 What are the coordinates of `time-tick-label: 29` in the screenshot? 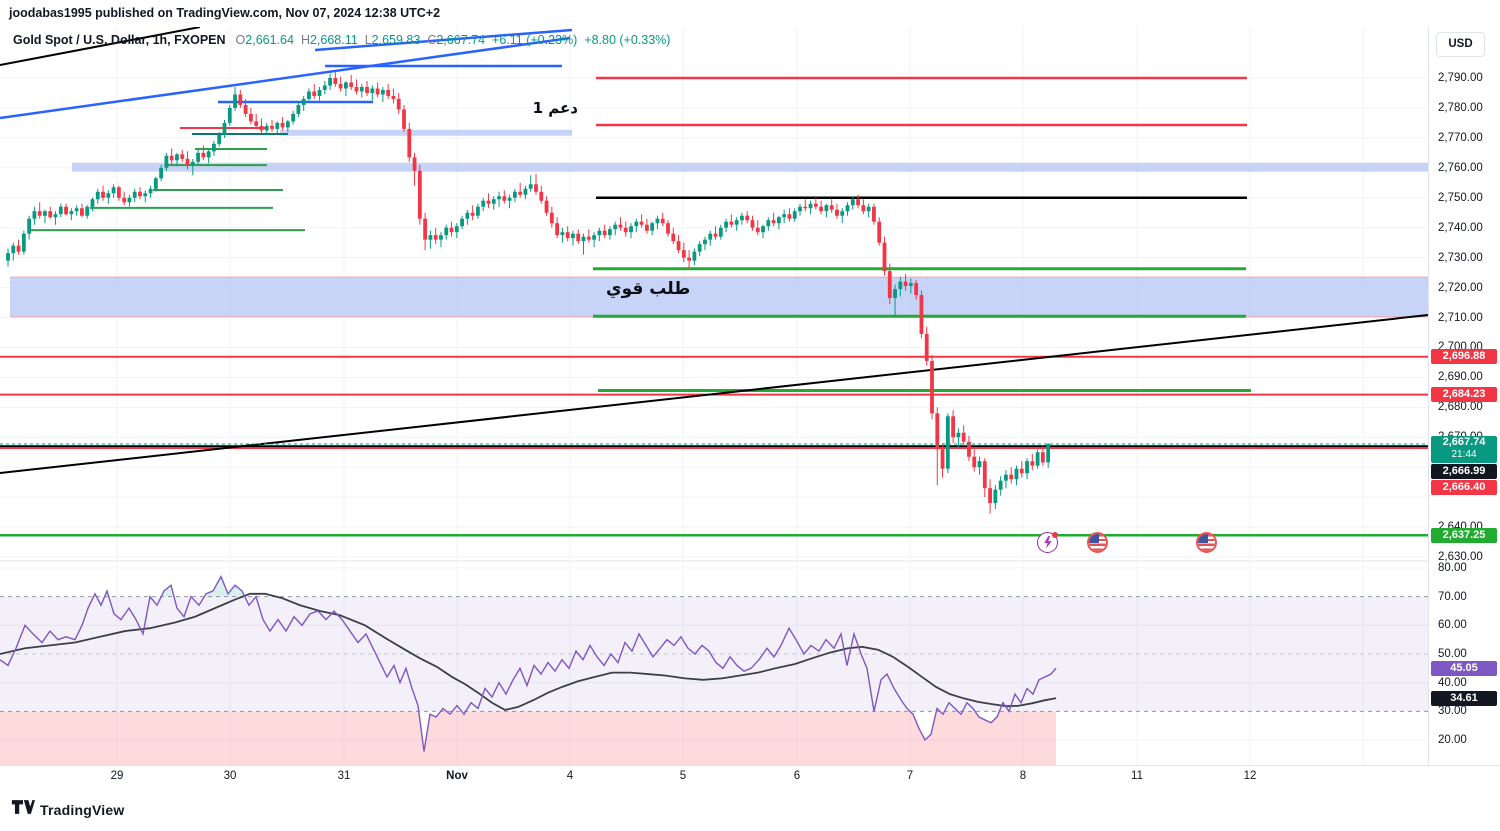 It's located at (117, 776).